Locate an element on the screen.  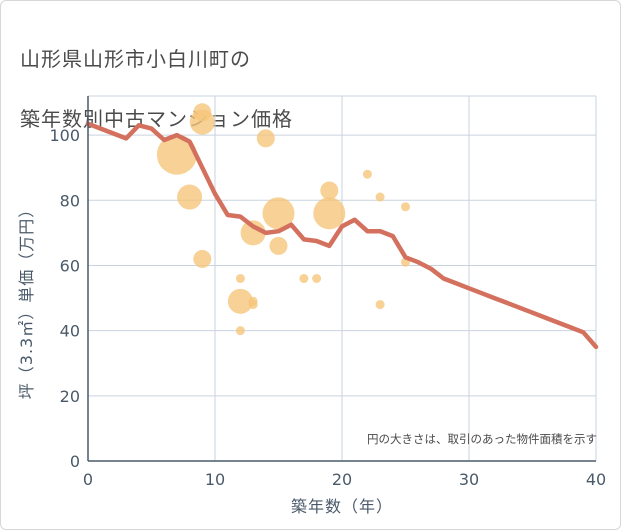
y-tick-label: 40 is located at coordinates (70, 331).